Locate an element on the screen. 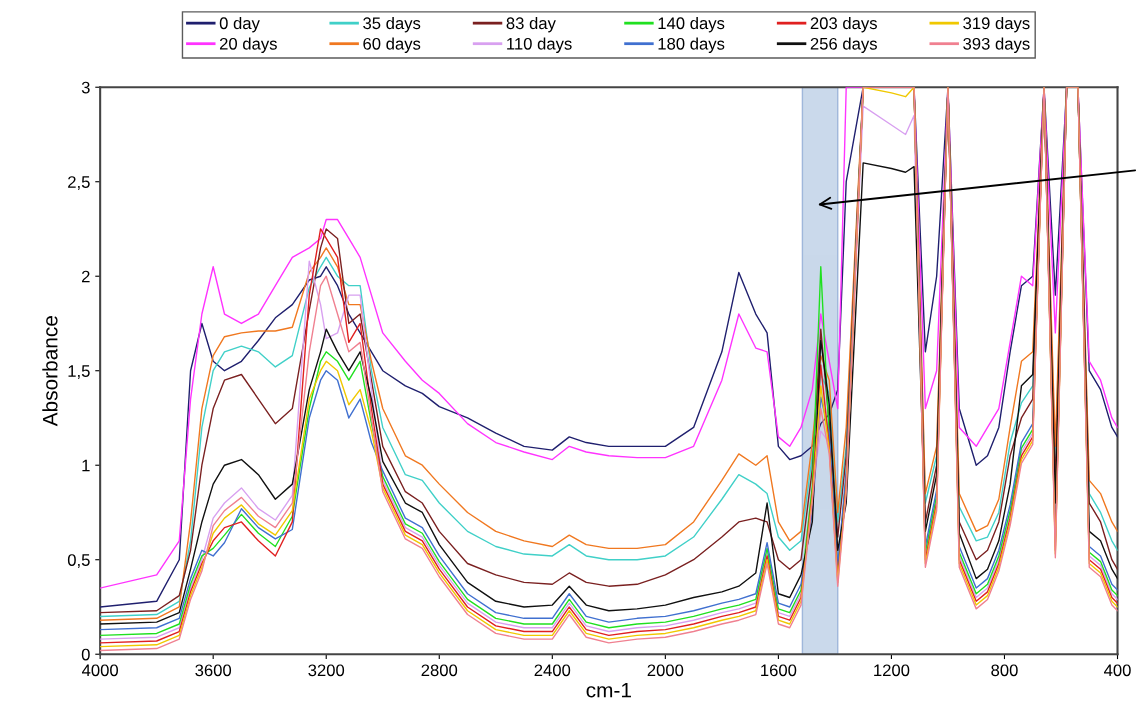 This screenshot has height=715, width=1138. legend-label: 0 day is located at coordinates (239, 24).